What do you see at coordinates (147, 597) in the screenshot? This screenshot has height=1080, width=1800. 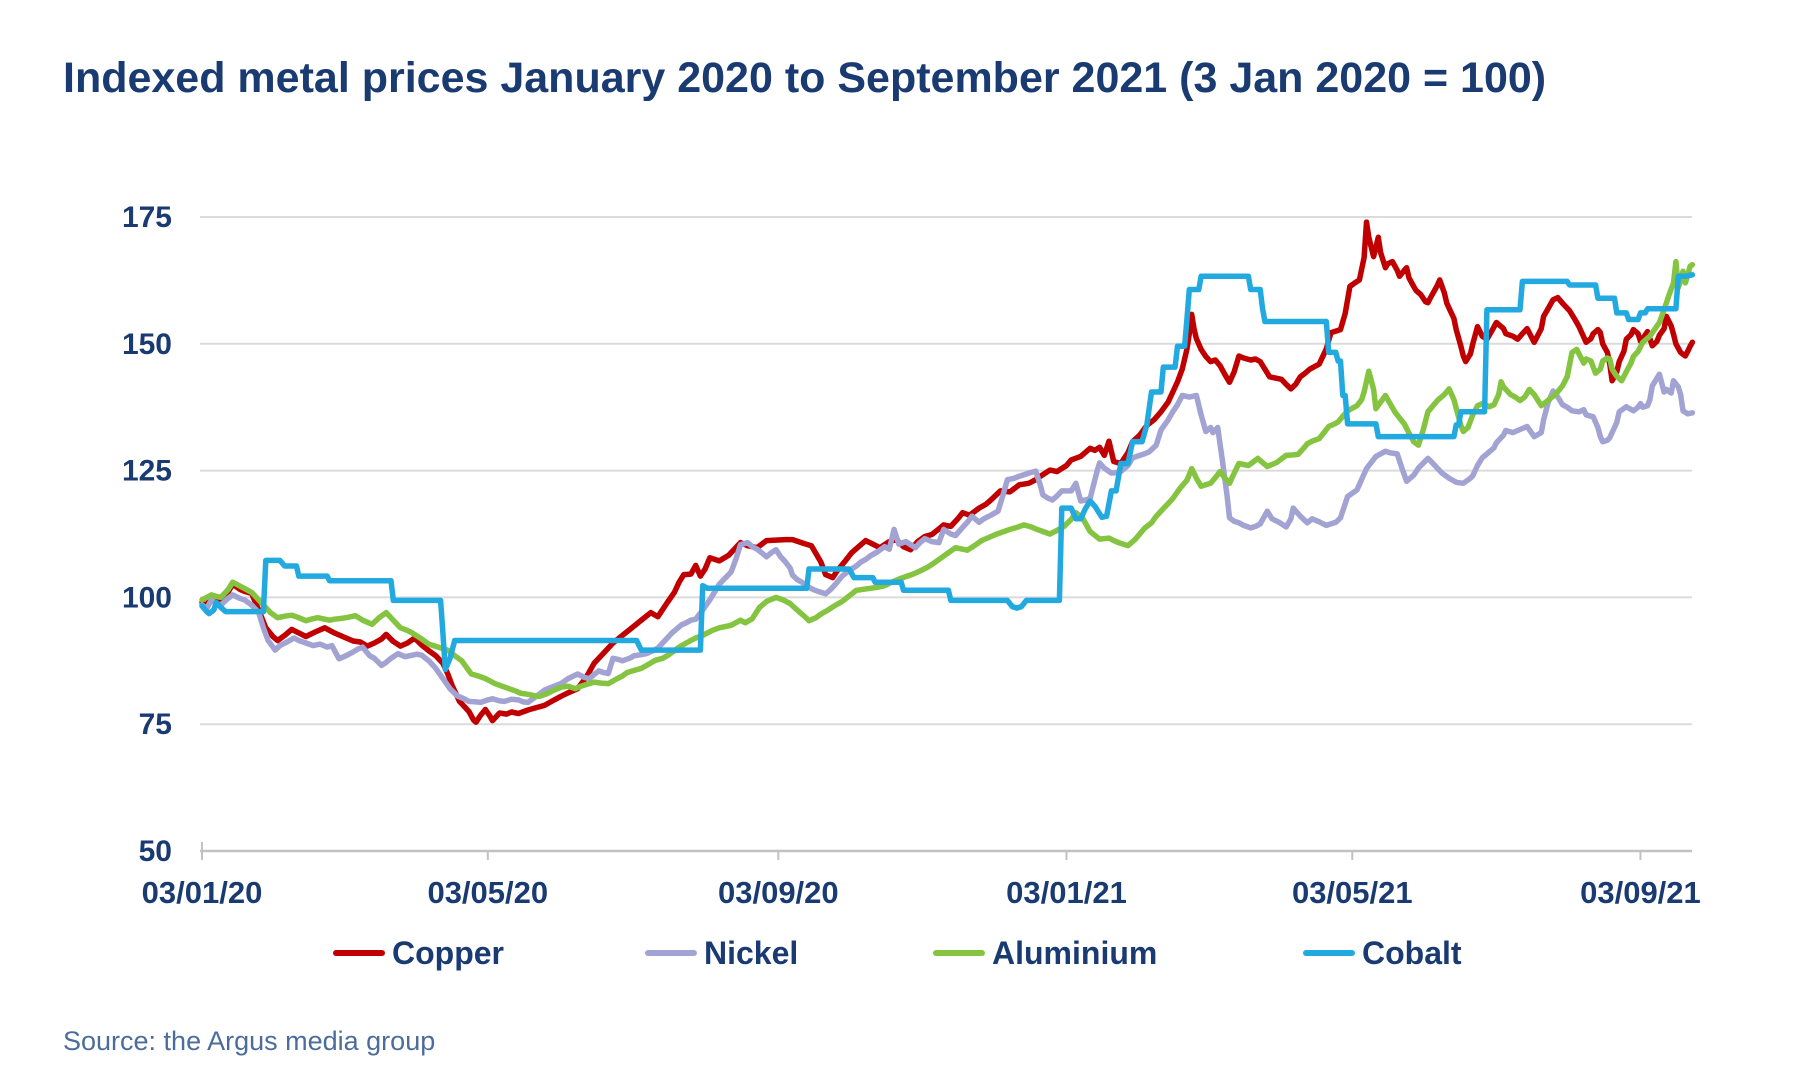 I see `y-axis-label-100: 100` at bounding box center [147, 597].